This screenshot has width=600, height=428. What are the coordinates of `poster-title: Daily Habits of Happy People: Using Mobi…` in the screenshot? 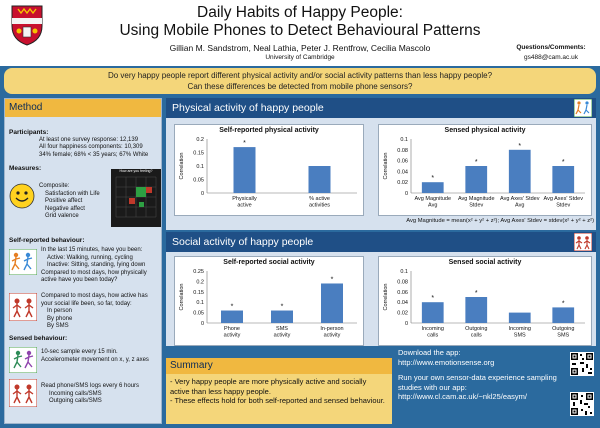 It's located at (300, 21).